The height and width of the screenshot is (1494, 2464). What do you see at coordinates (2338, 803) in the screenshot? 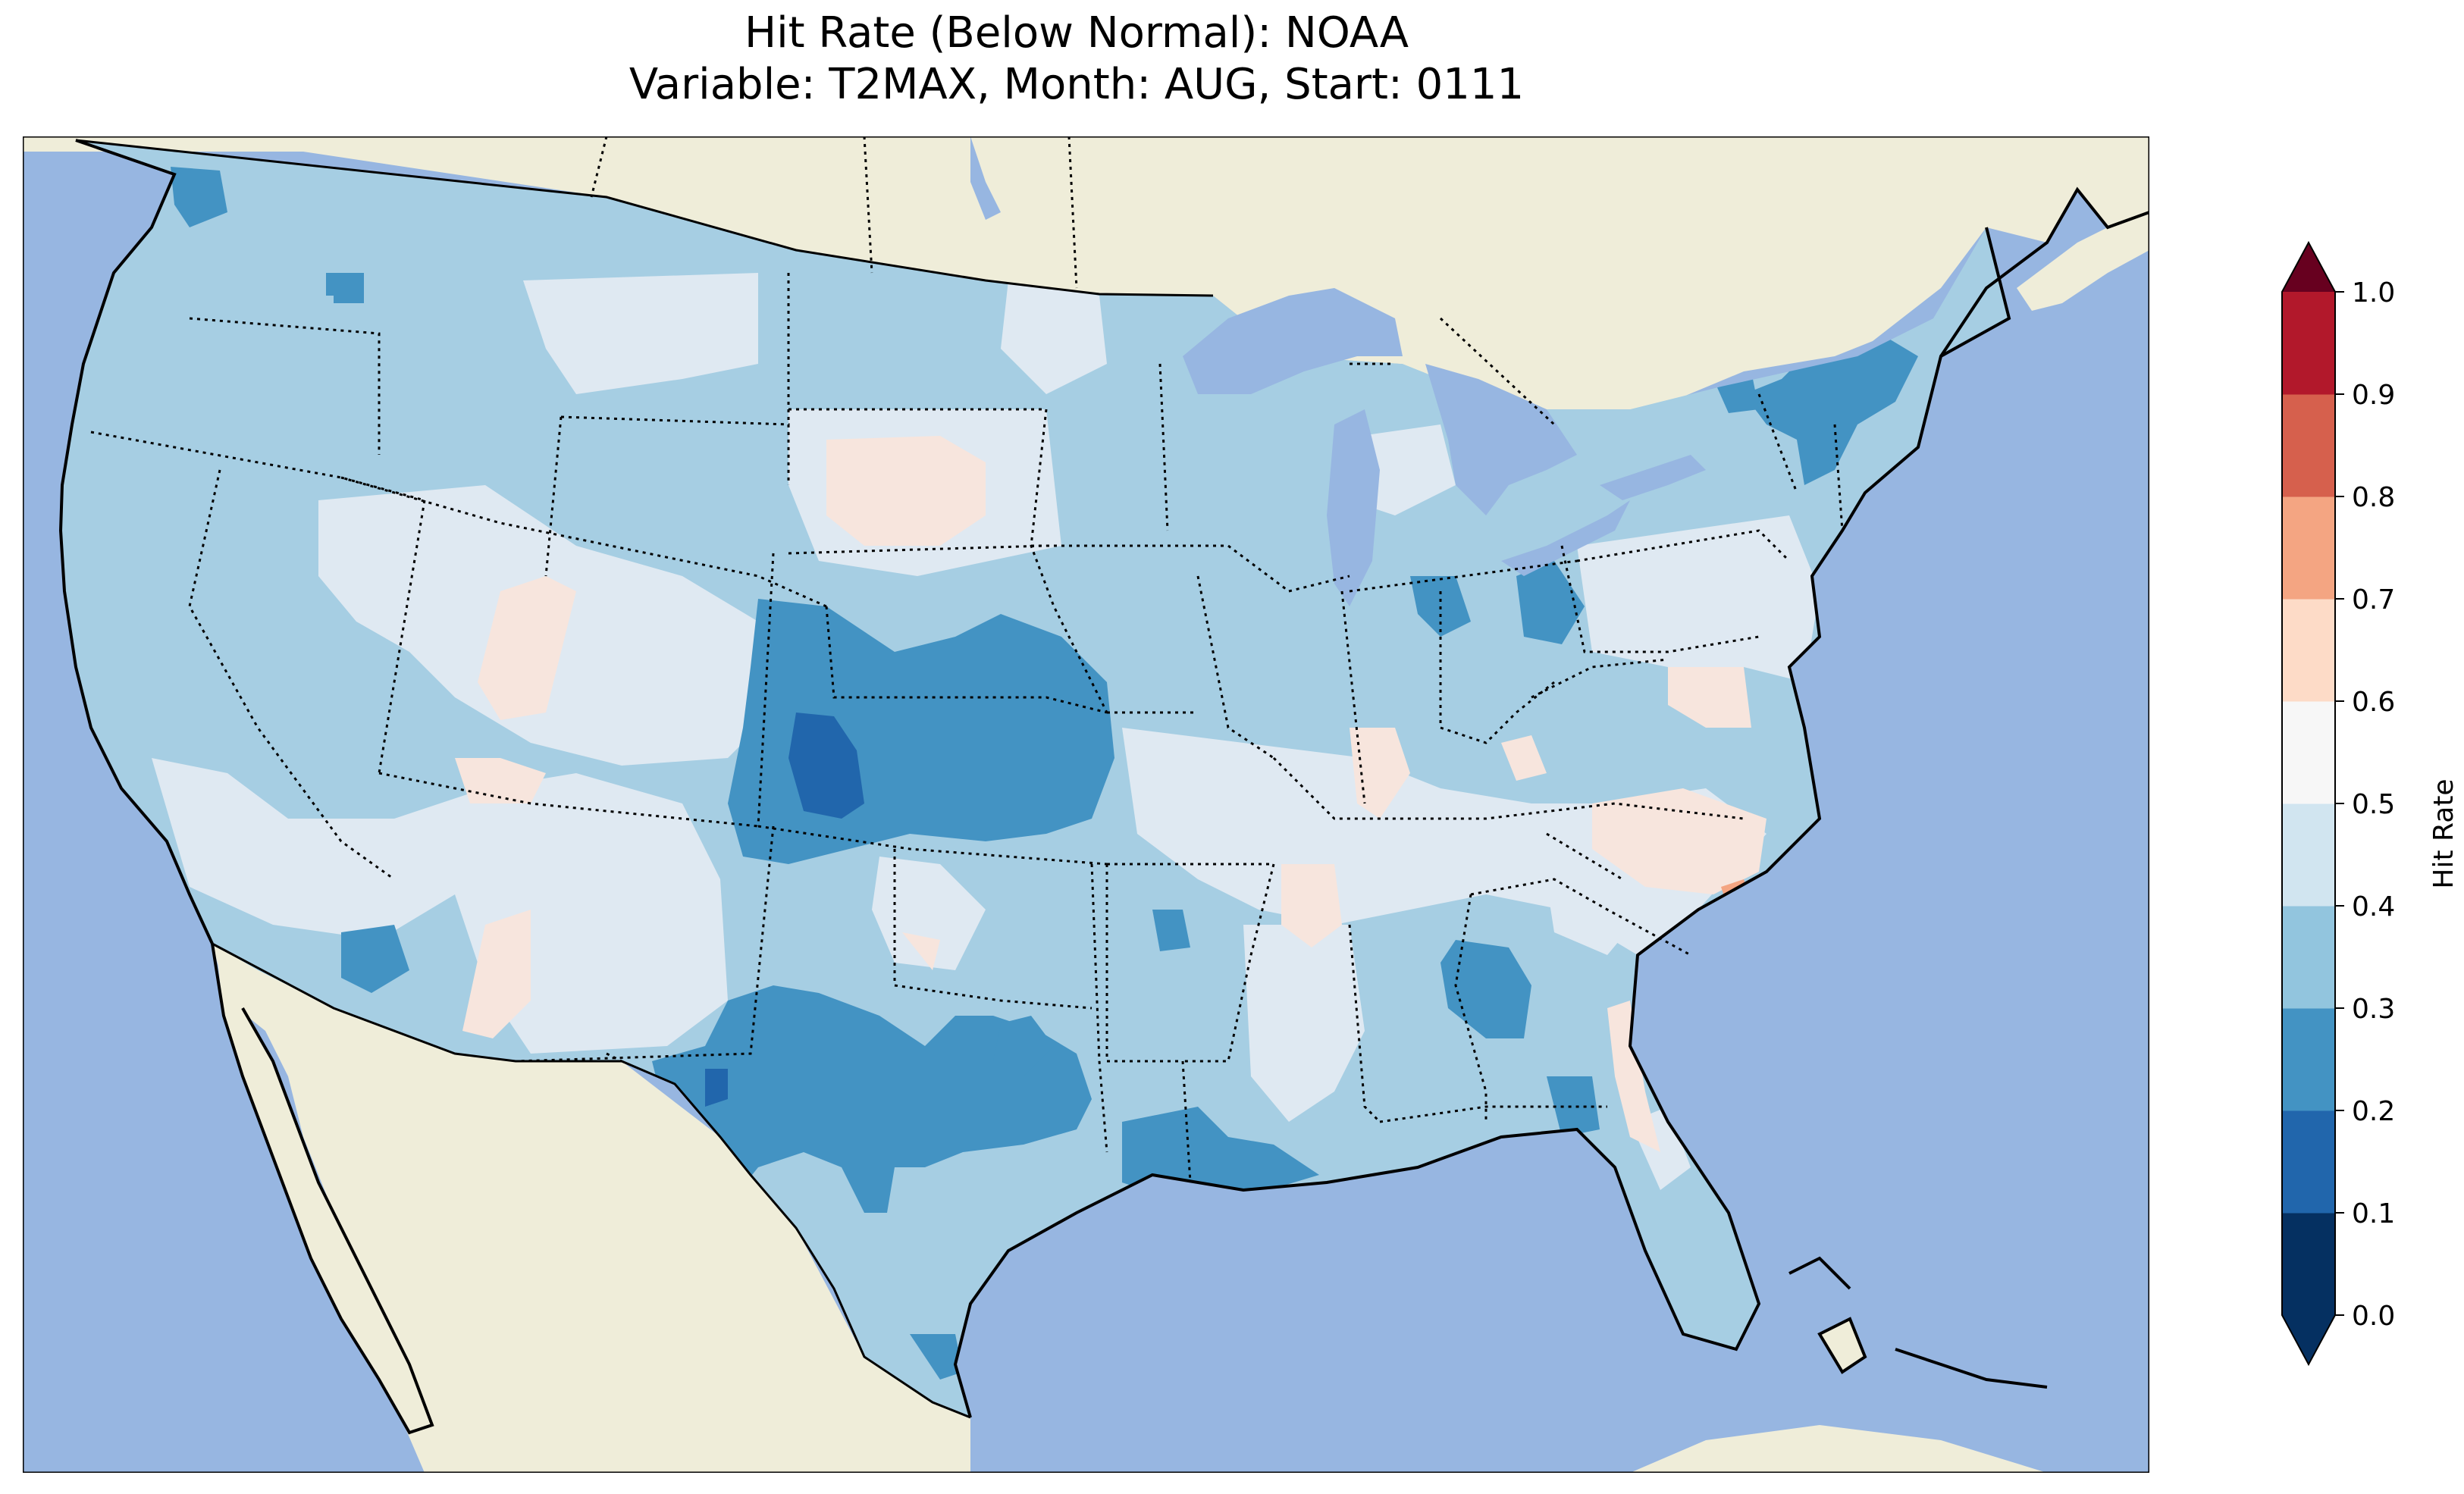
I see `colorbar: 0.0 0.1 0.2 0.3 0.4 0.5 0.6 0.7 0.8 0.9 1.0` at bounding box center [2338, 803].